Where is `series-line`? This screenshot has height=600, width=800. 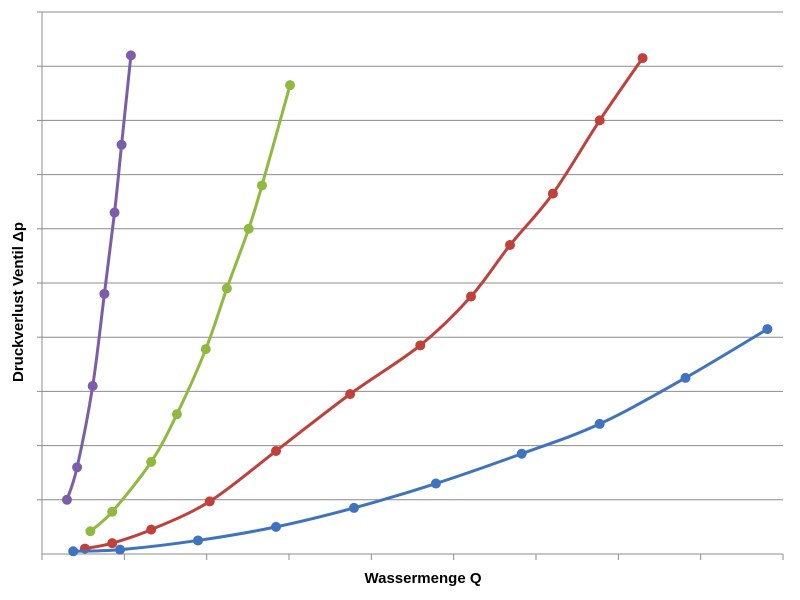
series-line is located at coordinates (99, 277).